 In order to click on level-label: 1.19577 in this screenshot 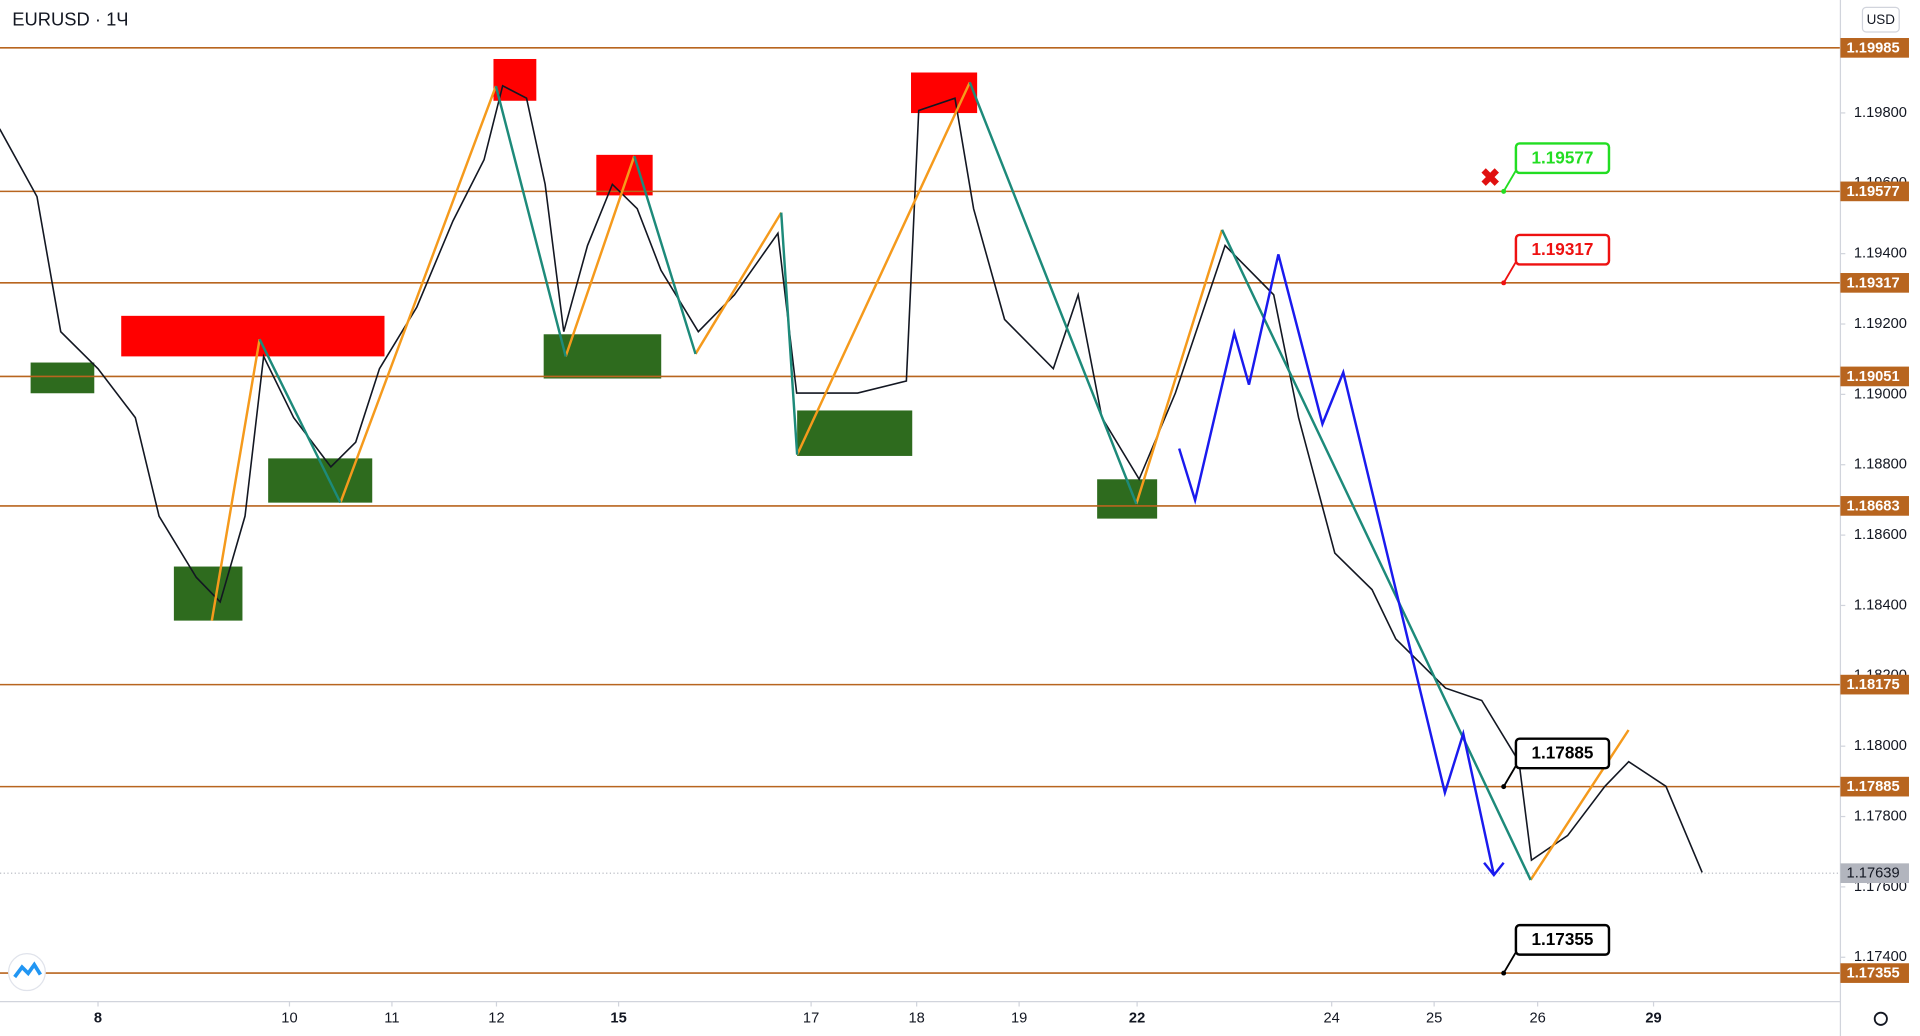, I will do `click(1873, 192)`.